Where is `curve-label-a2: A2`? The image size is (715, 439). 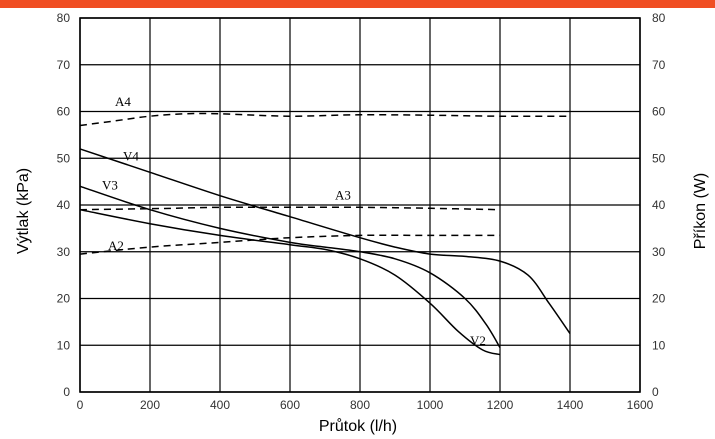
curve-label-a2: A2 is located at coordinates (116, 245).